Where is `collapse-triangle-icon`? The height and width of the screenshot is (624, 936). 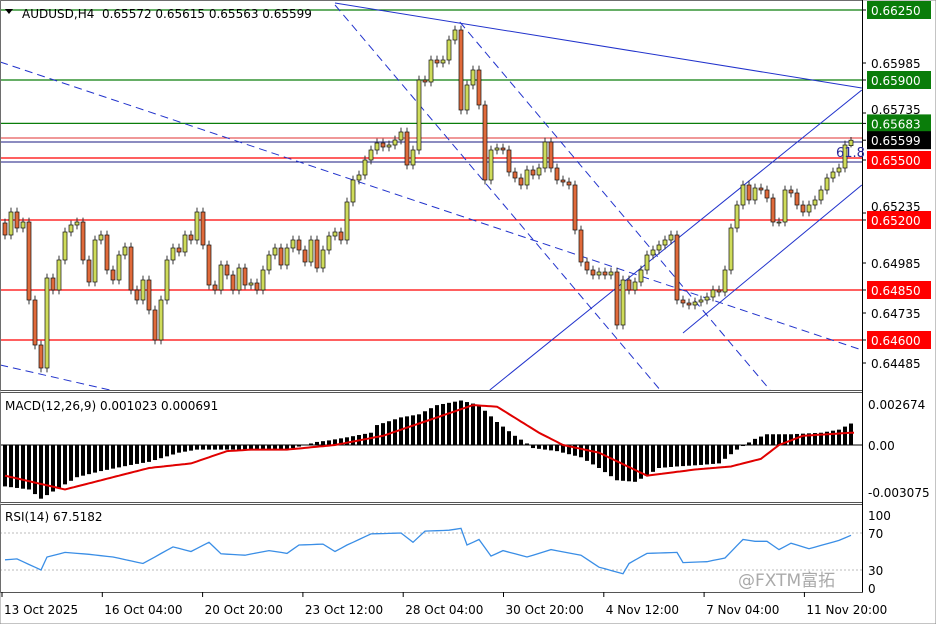
collapse-triangle-icon is located at coordinates (9, 11).